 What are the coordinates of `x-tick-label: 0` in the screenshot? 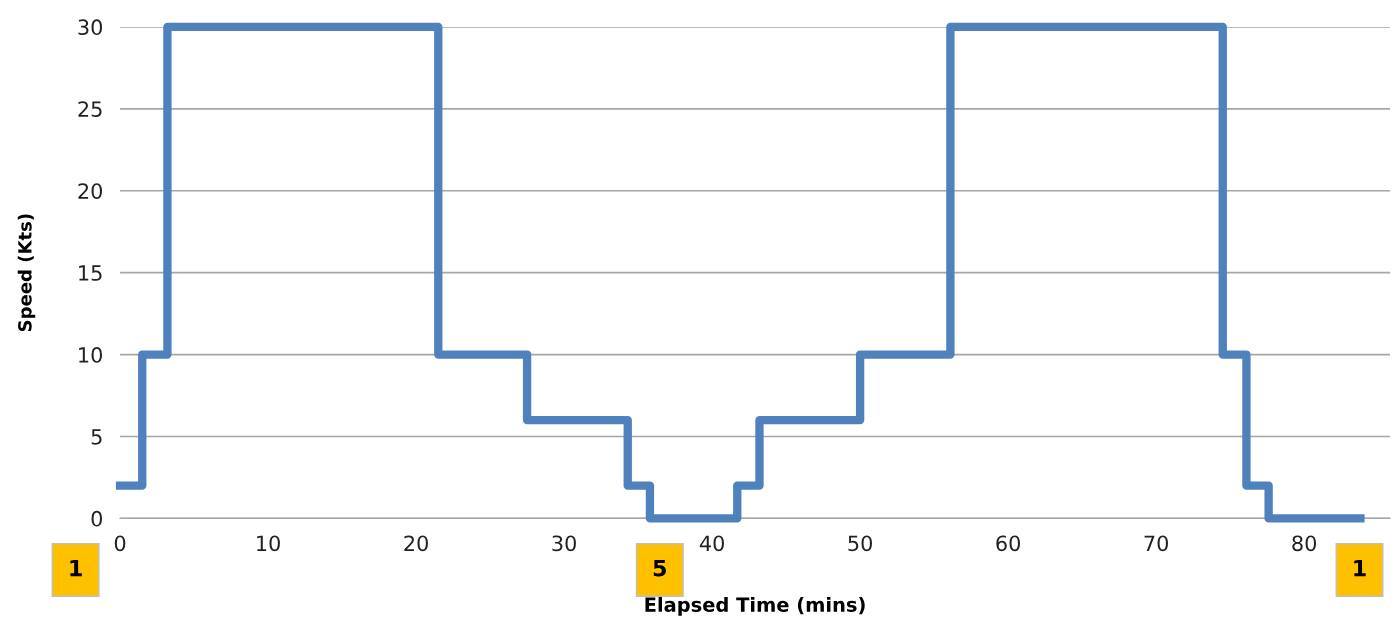 It's located at (120, 543).